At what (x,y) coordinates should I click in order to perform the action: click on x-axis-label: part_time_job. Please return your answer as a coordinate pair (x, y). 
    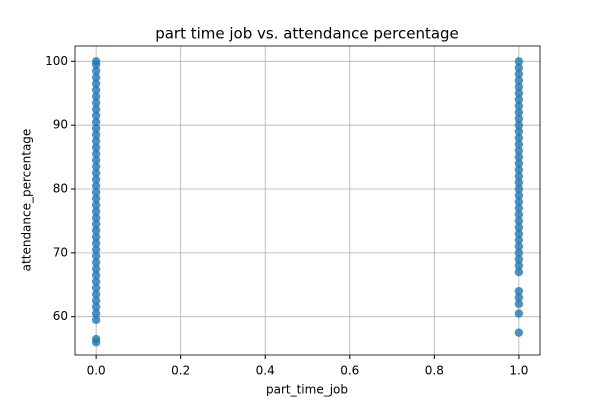
    Looking at the image, I should click on (307, 390).